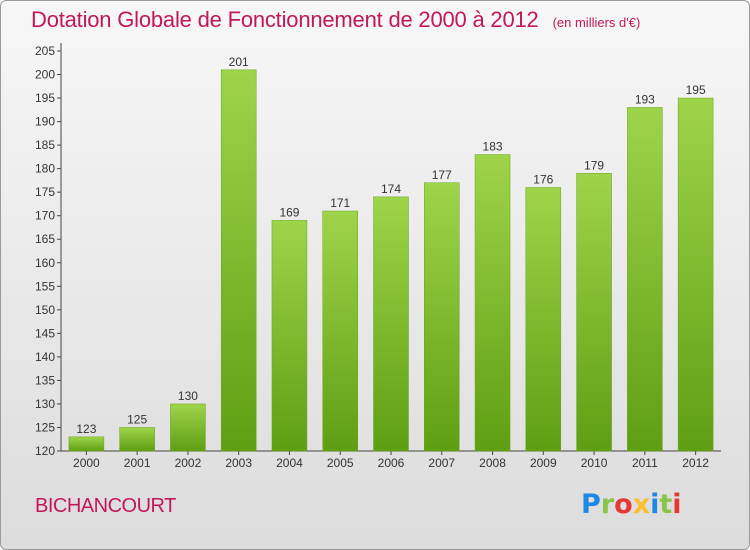  I want to click on data-label-2004: 169, so click(289, 212).